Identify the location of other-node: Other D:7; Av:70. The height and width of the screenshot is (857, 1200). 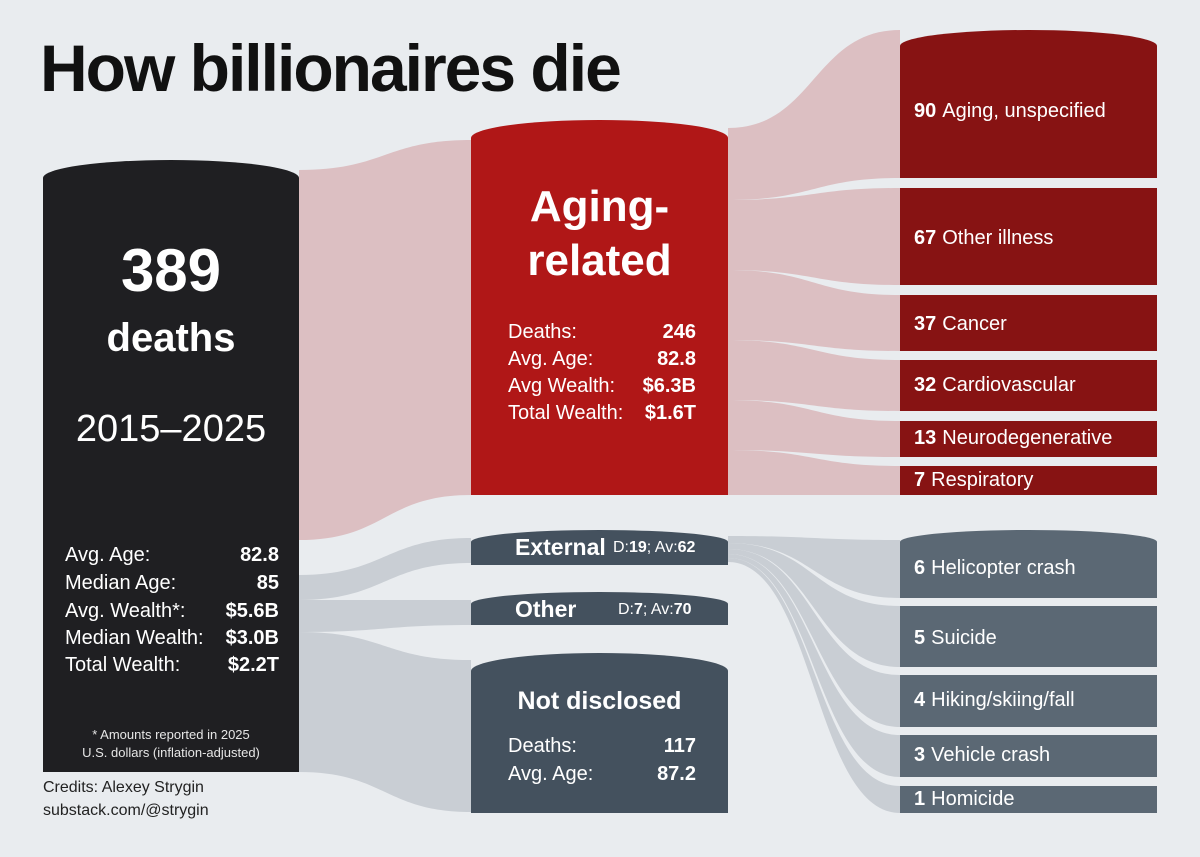
(599, 608).